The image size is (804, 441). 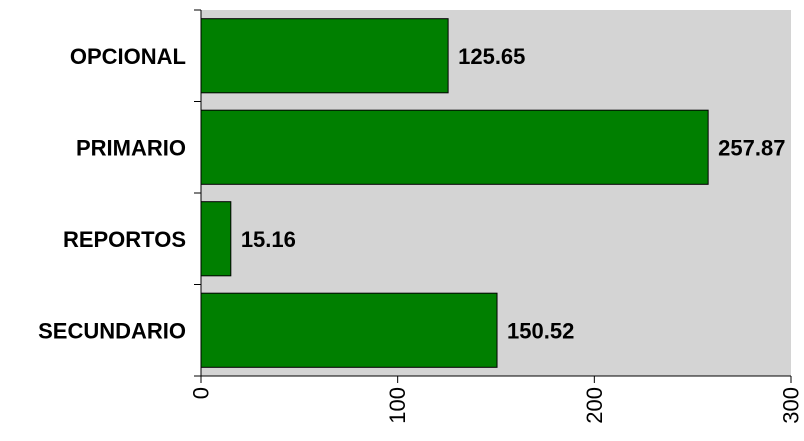 I want to click on bar-primario, so click(x=454, y=147).